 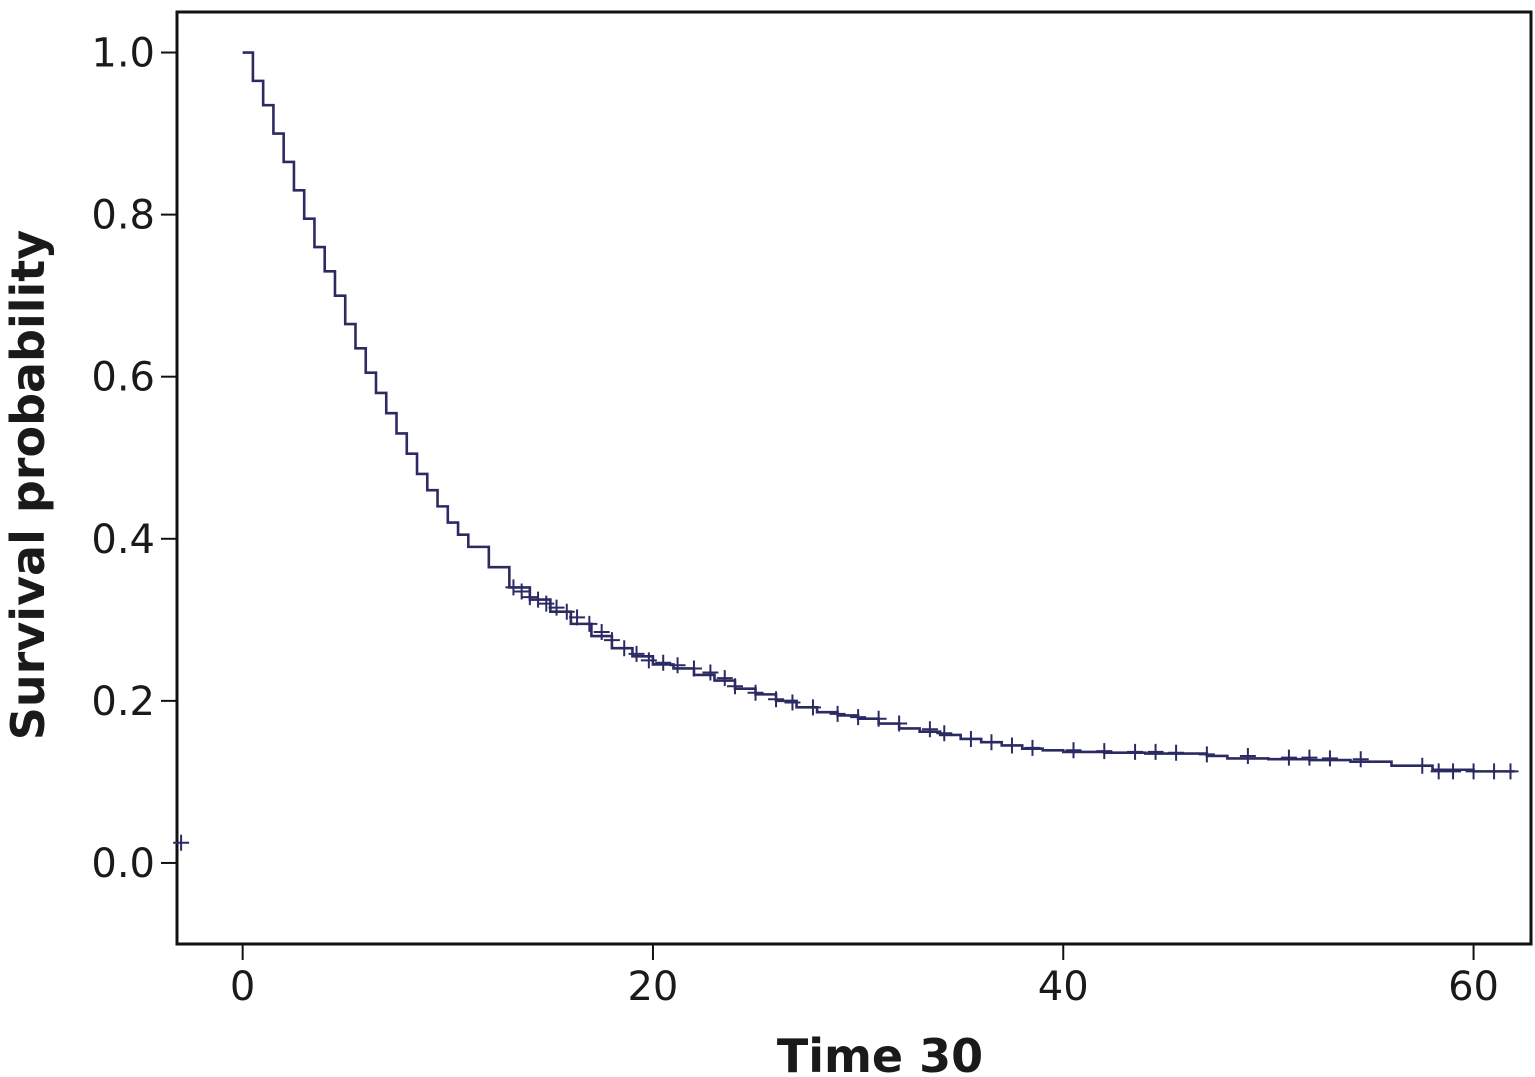 What do you see at coordinates (123, 540) in the screenshot?
I see `y-tick-label: 0.4` at bounding box center [123, 540].